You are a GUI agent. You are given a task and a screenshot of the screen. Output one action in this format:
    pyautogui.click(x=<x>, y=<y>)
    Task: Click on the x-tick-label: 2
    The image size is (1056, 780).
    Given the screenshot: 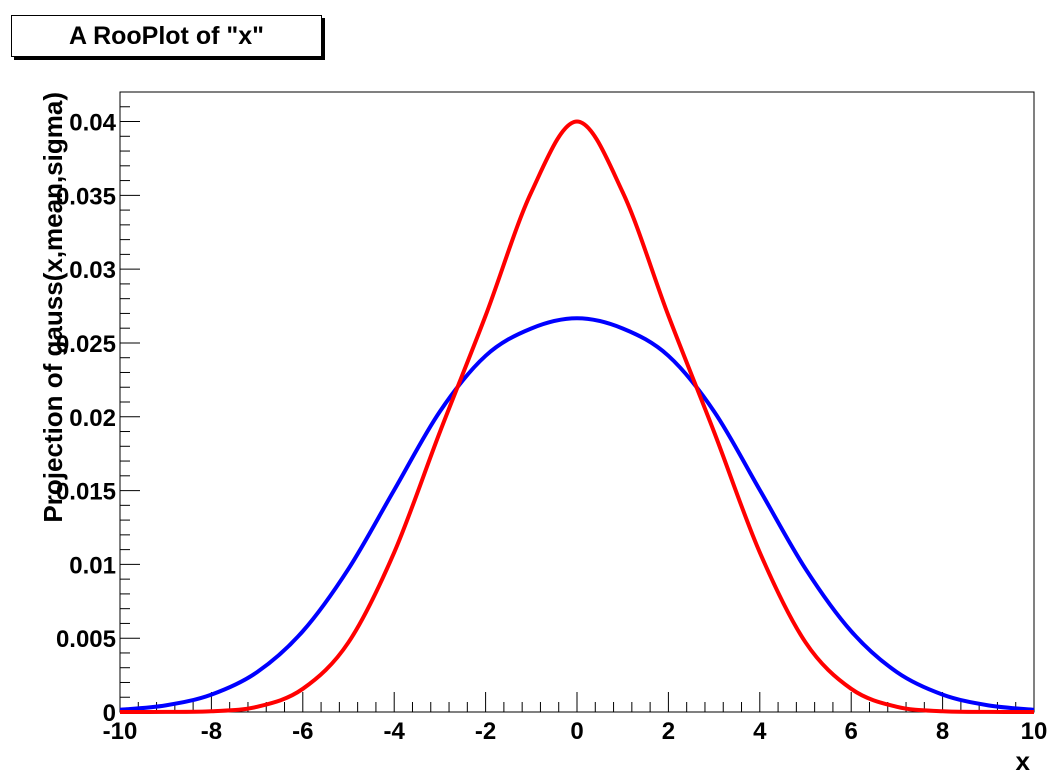 What is the action you would take?
    pyautogui.click(x=668, y=731)
    